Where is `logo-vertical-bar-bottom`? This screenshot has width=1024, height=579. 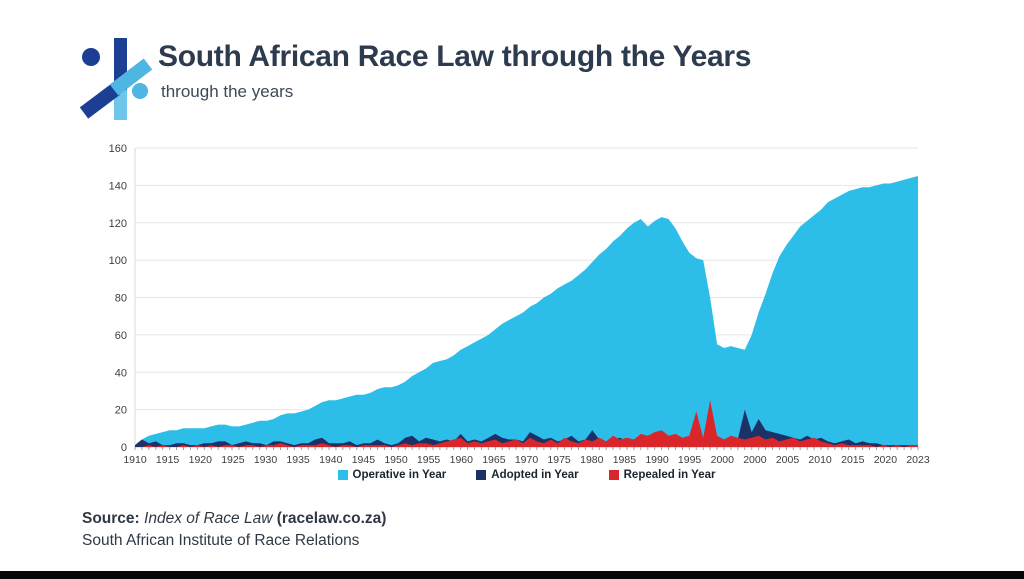
logo-vertical-bar-bottom is located at coordinates (120, 105).